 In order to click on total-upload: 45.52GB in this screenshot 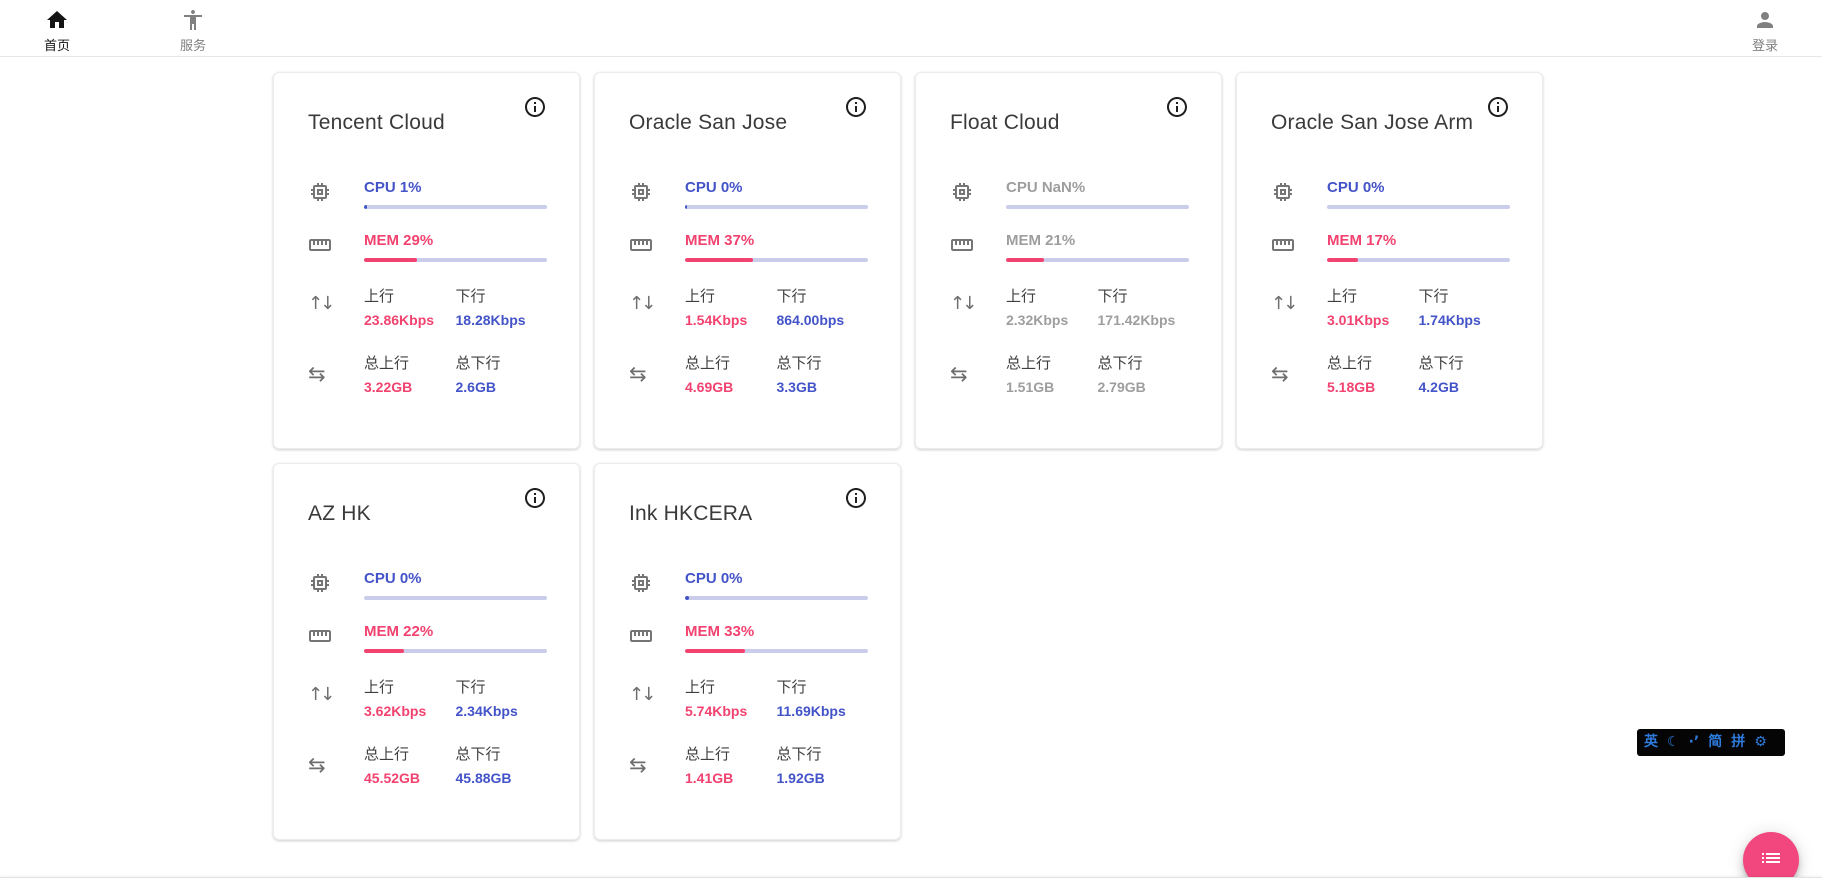, I will do `click(392, 778)`.